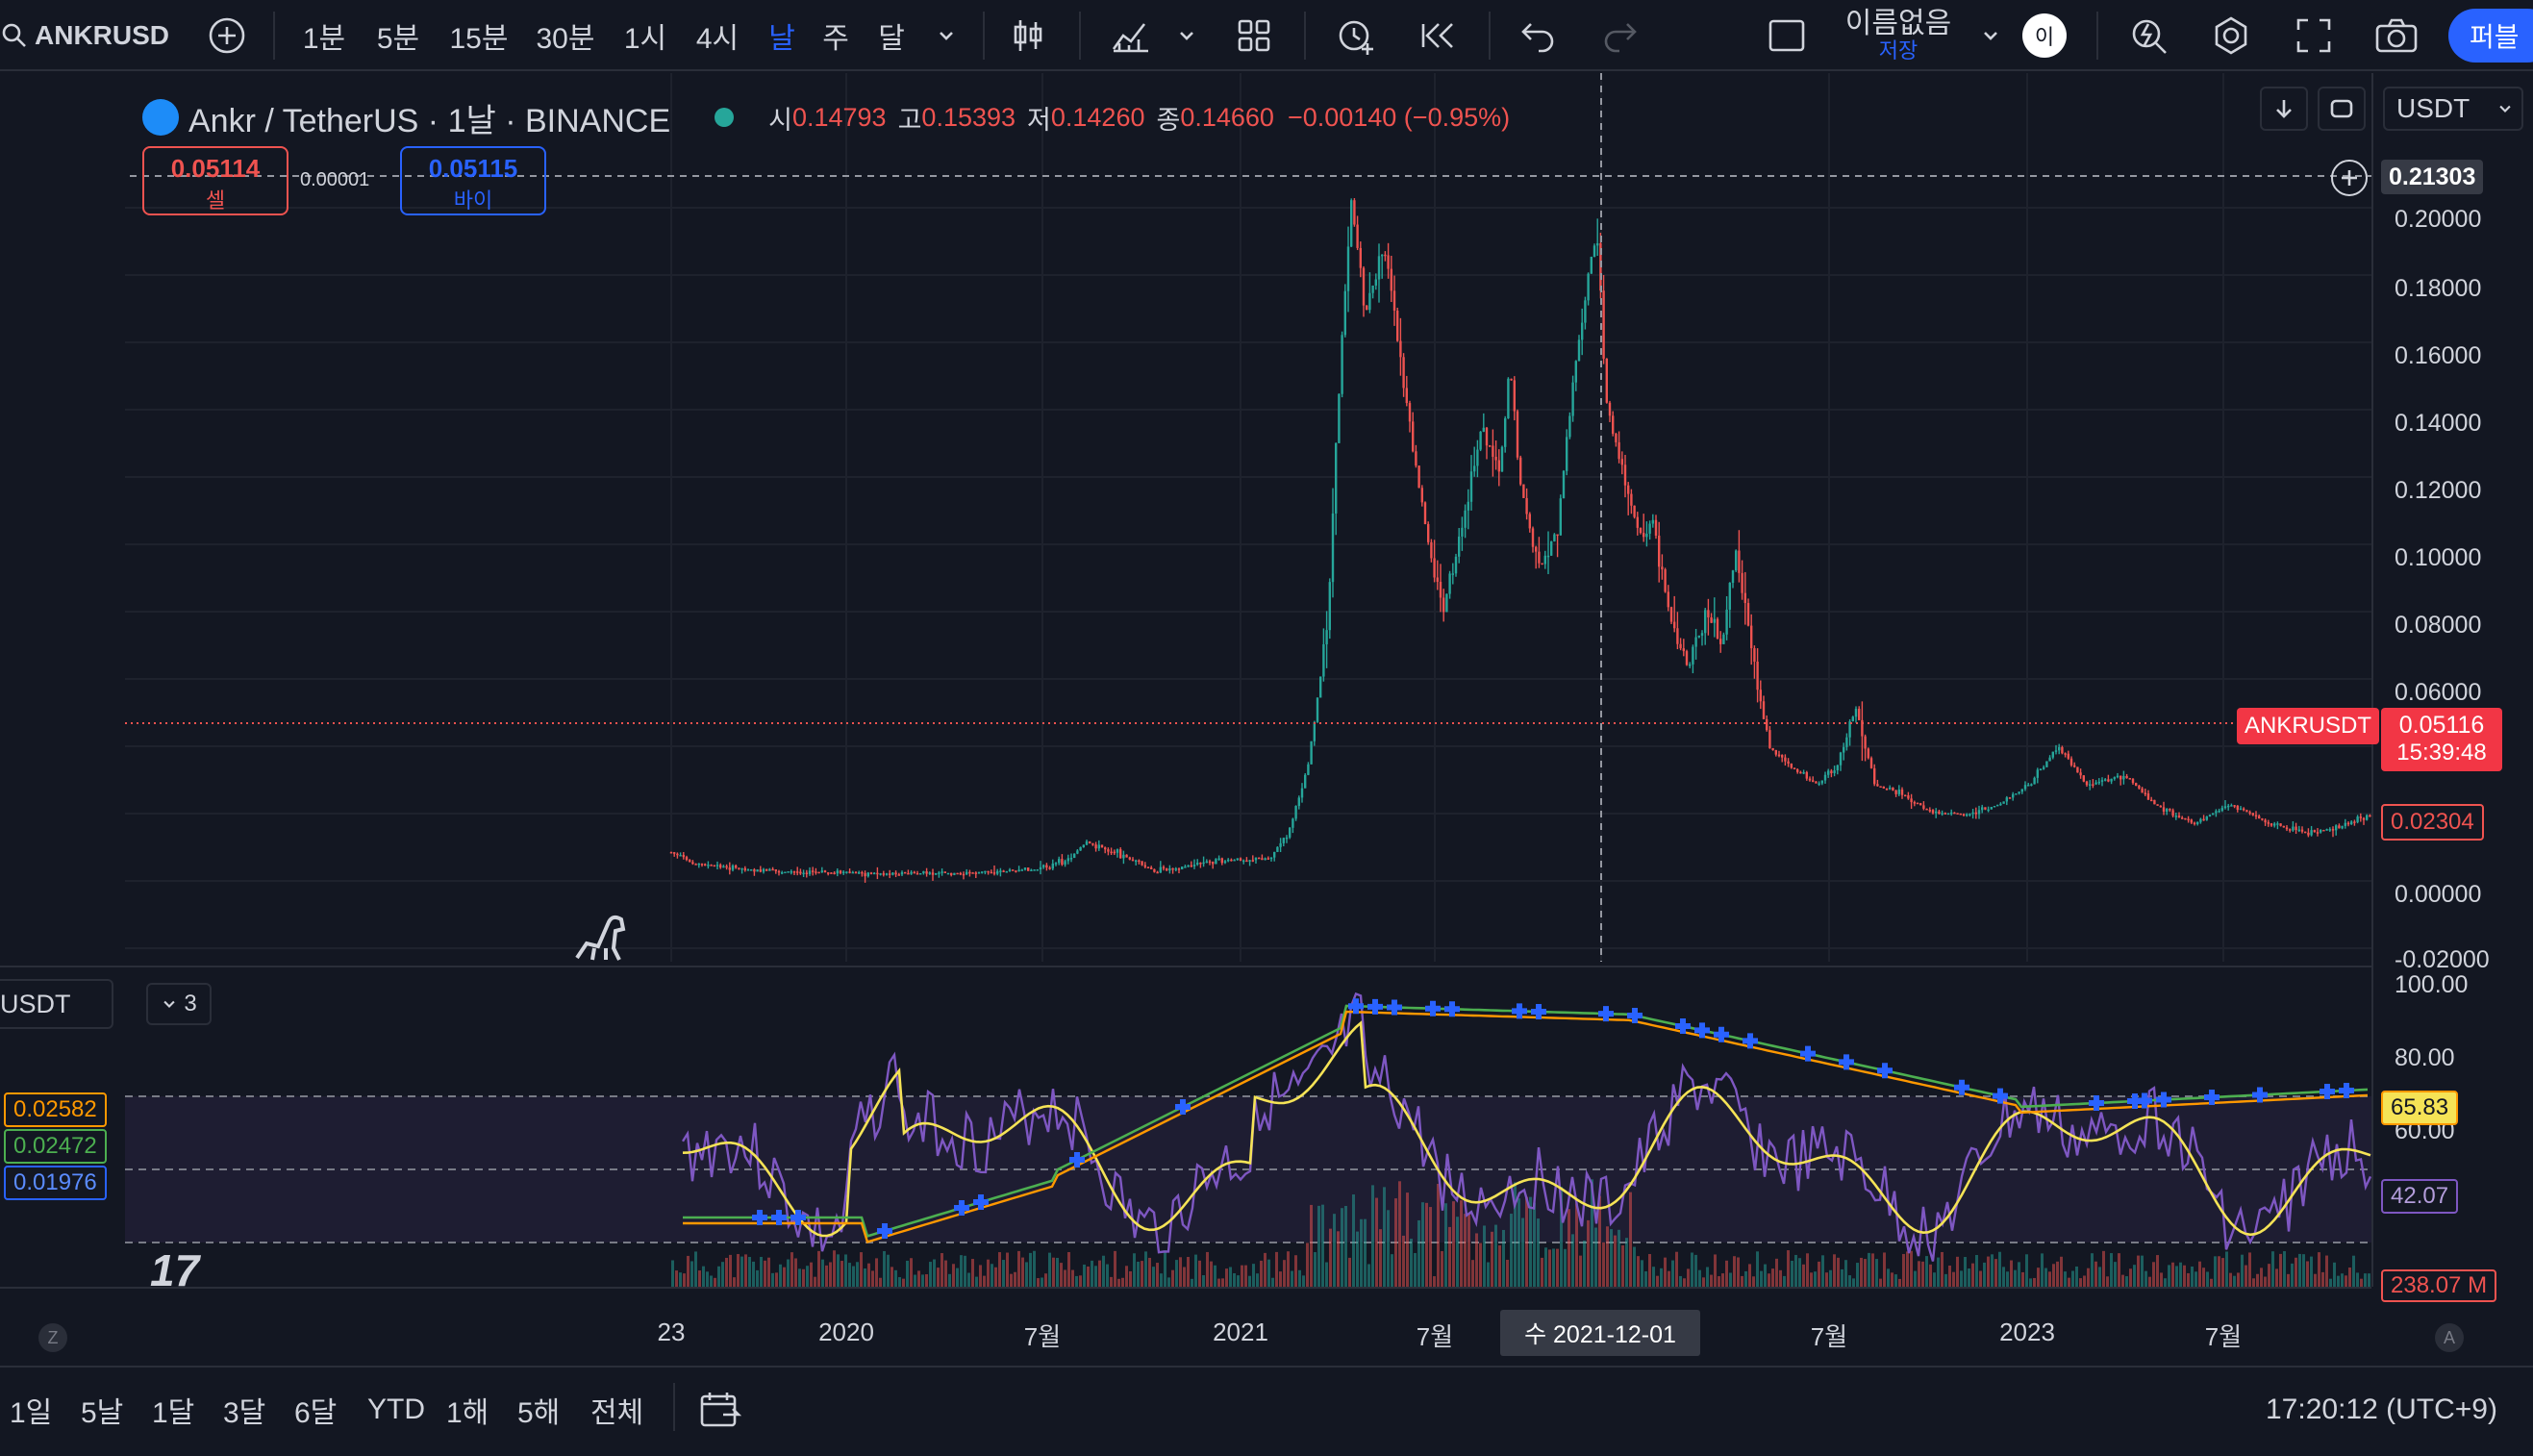 The image size is (2533, 1456). What do you see at coordinates (2438, 423) in the screenshot?
I see `price-tick: 0.14000` at bounding box center [2438, 423].